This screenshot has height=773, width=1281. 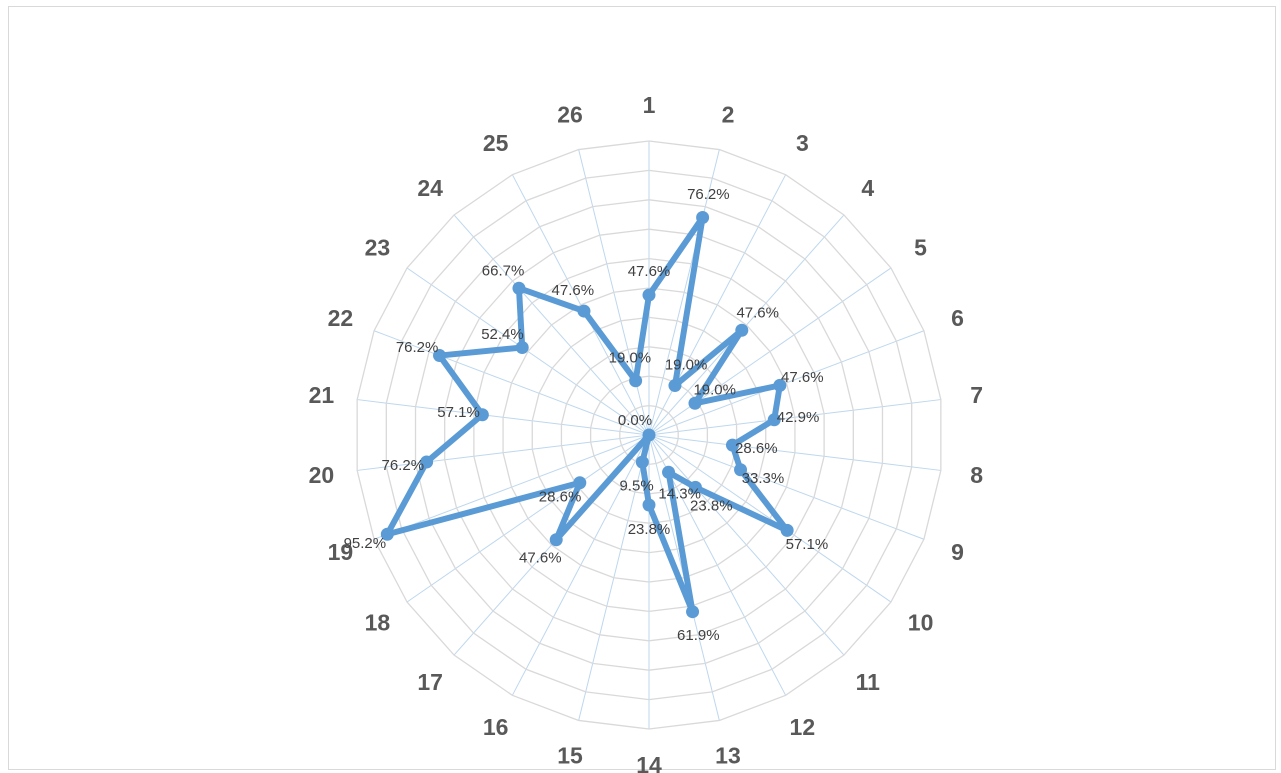 I want to click on data-label: 14.3%, so click(x=679, y=493).